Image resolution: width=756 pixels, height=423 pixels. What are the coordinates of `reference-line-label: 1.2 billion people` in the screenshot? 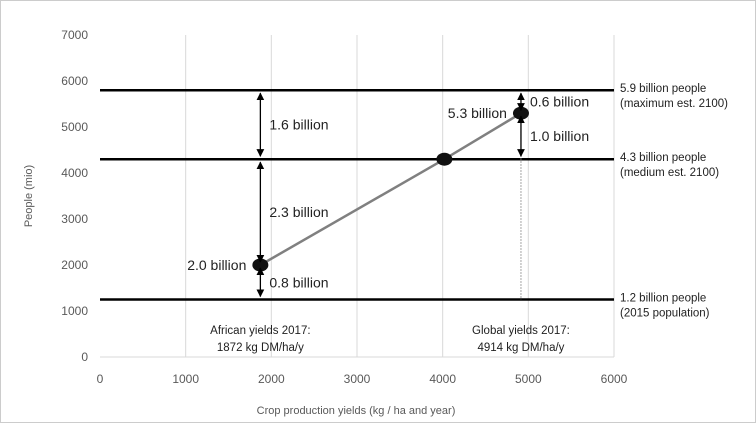 It's located at (663, 299).